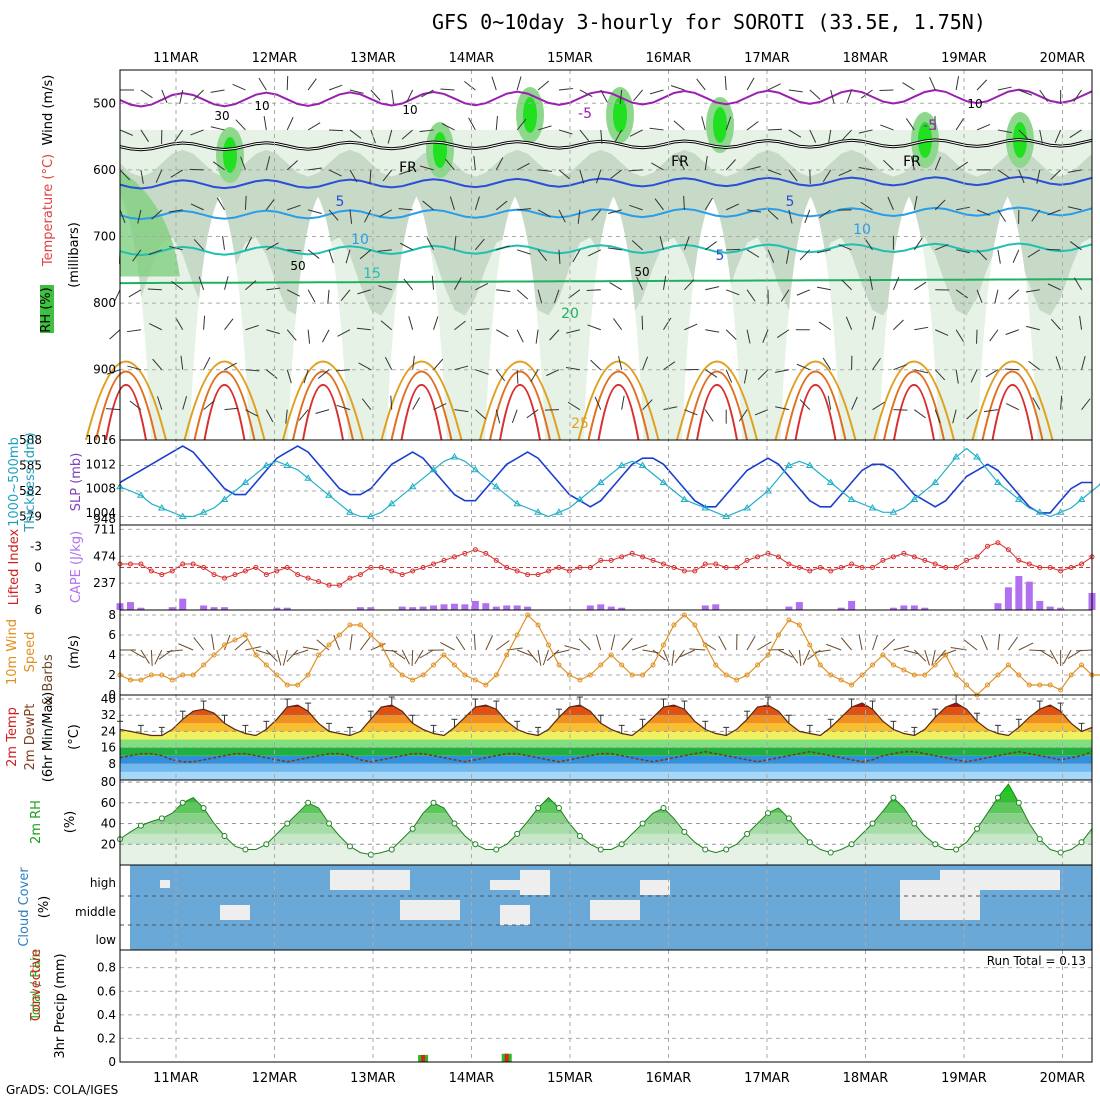  What do you see at coordinates (112, 695) in the screenshot?
I see `wind-tick: 0` at bounding box center [112, 695].